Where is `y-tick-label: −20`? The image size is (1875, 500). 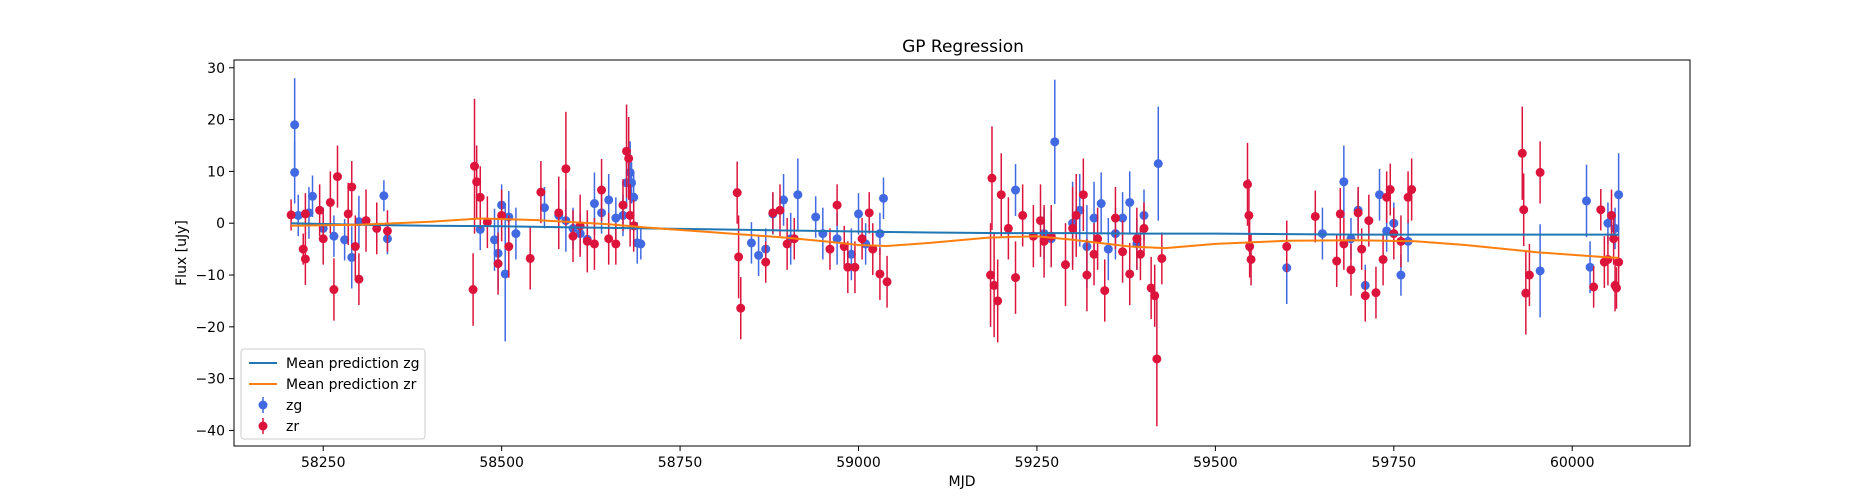
y-tick-label: −20 is located at coordinates (210, 328).